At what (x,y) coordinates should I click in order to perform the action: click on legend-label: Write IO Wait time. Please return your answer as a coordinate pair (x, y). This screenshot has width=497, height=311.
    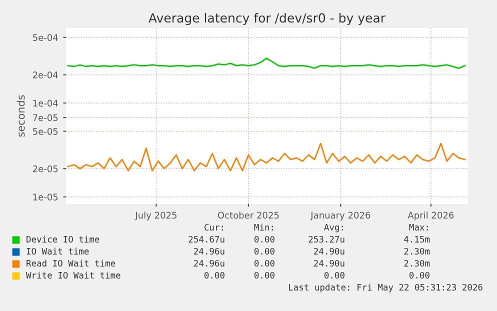
    Looking at the image, I should click on (73, 275).